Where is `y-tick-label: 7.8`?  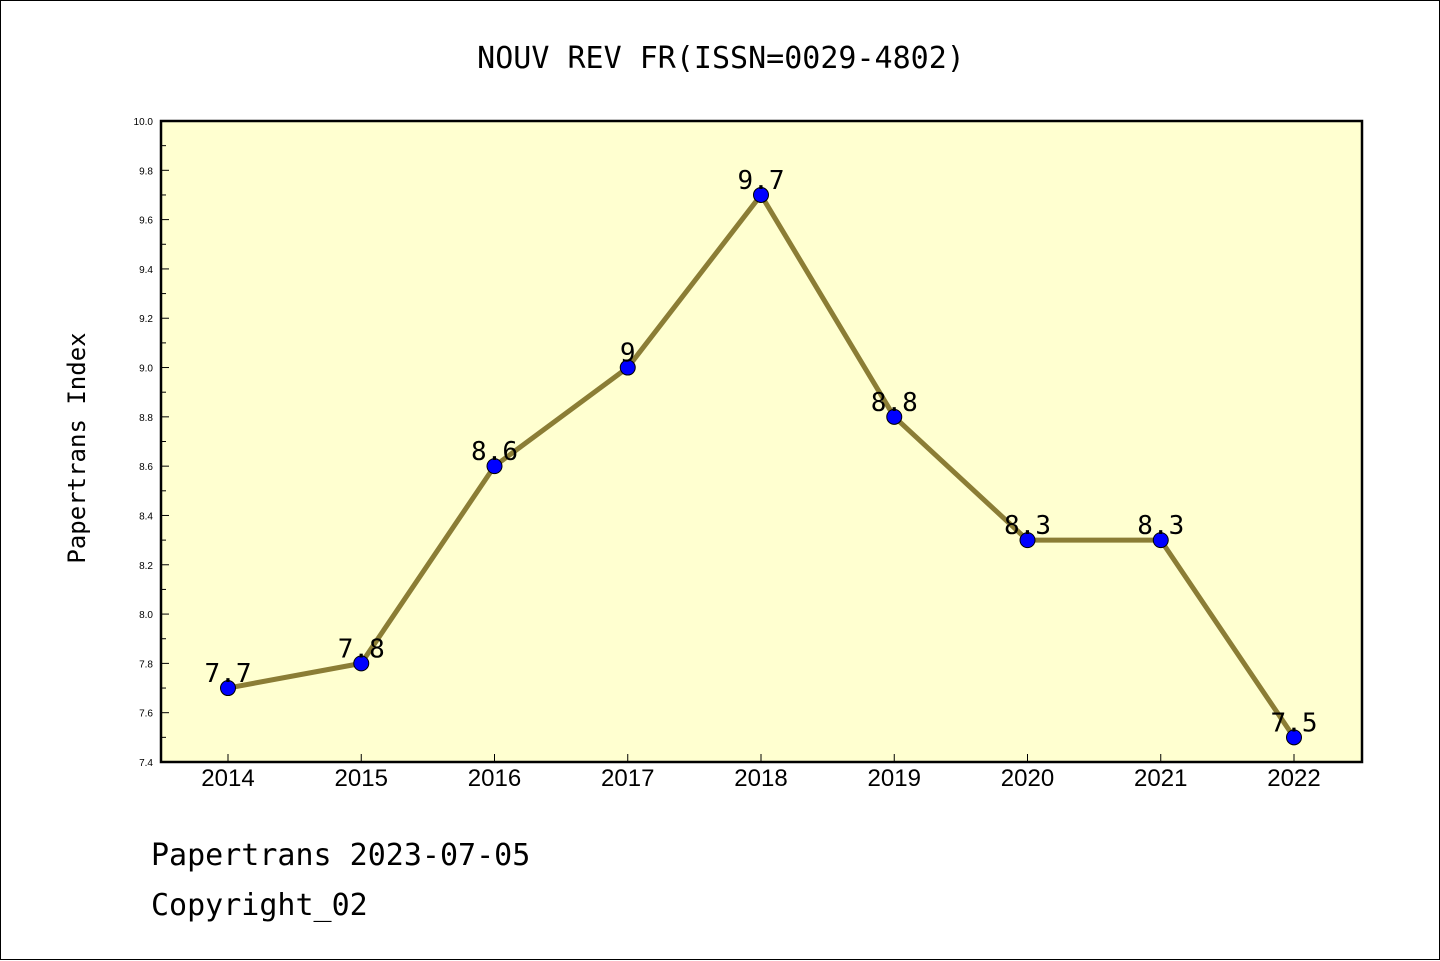 y-tick-label: 7.8 is located at coordinates (146, 664).